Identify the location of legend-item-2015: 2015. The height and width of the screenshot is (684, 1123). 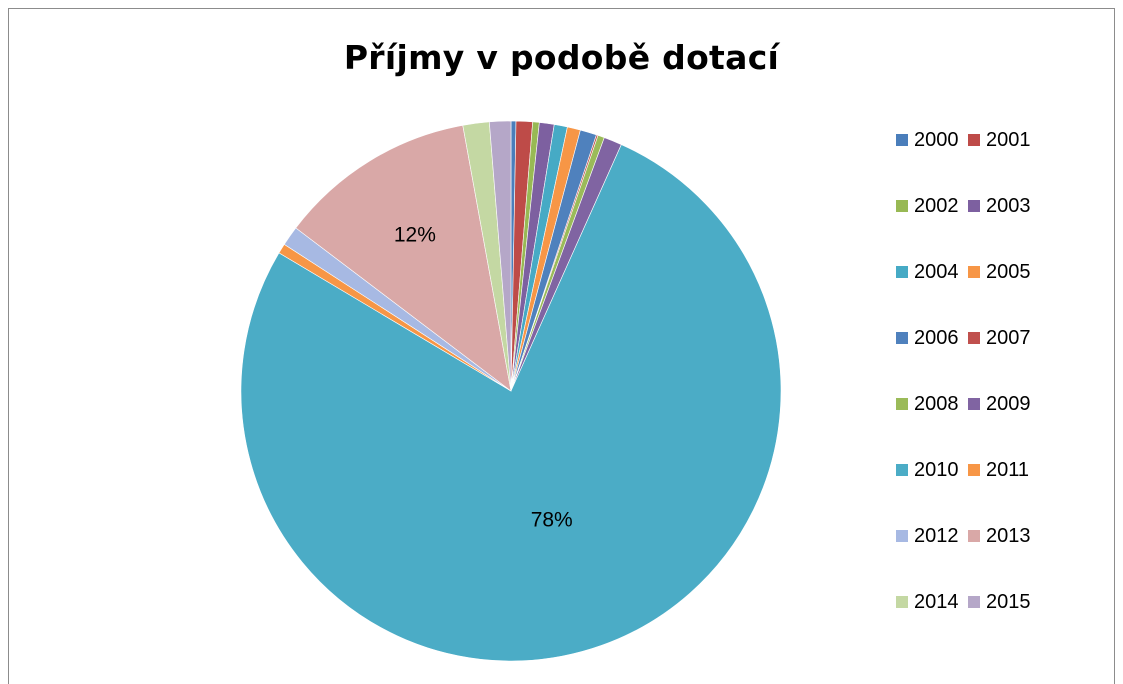
(1003, 602).